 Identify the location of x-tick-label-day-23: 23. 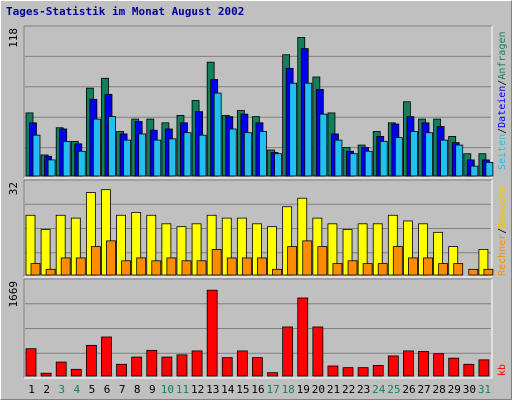
(363, 389).